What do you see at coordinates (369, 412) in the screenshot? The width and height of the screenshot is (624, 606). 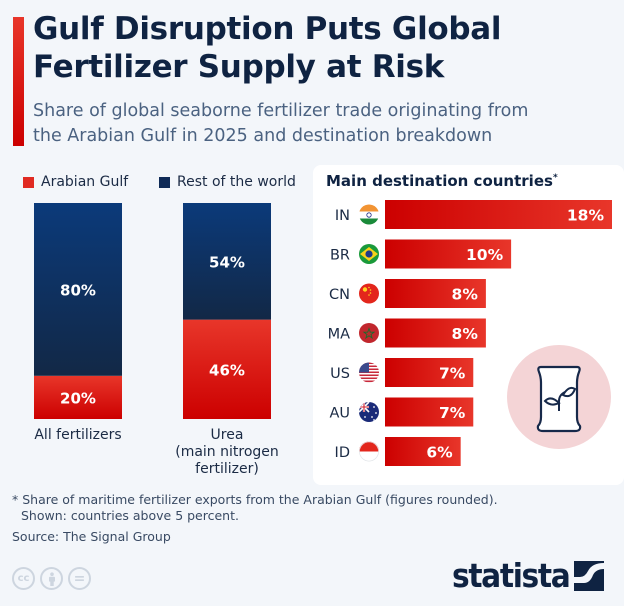 I see `australia-flag-icon` at bounding box center [369, 412].